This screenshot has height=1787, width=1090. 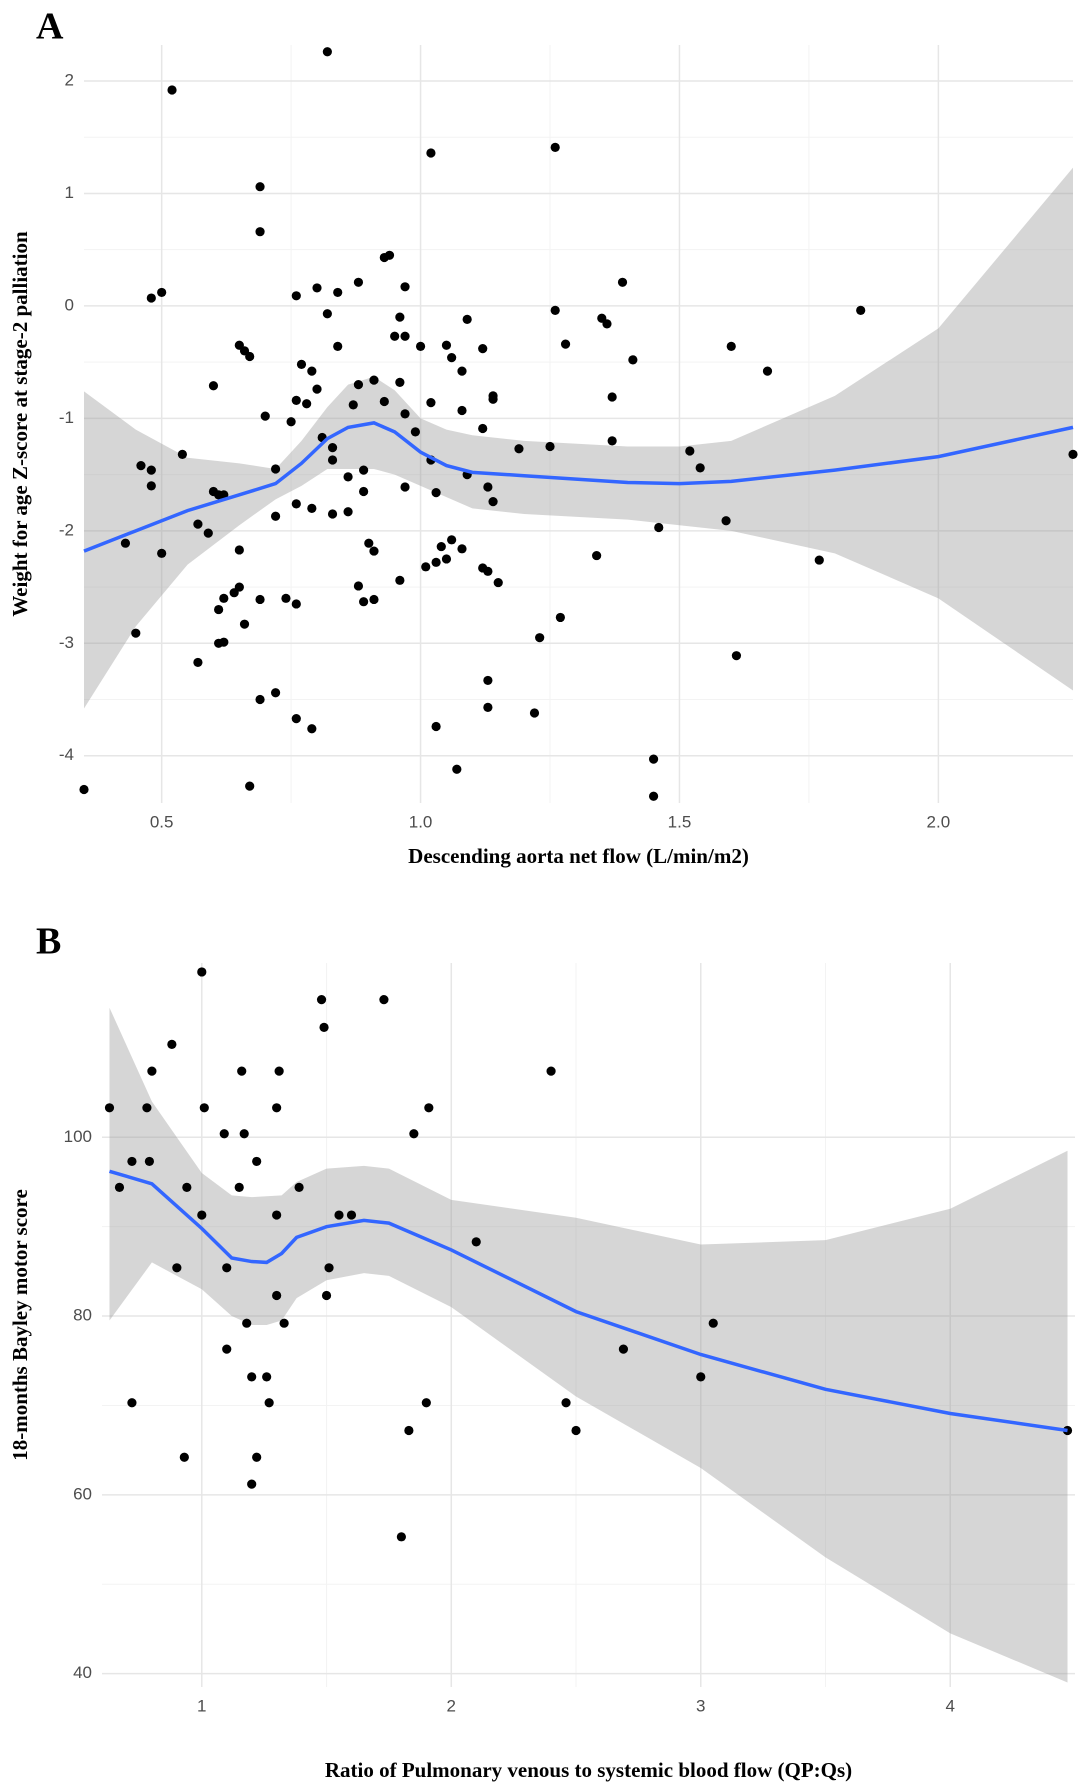 What do you see at coordinates (82, 1315) in the screenshot?
I see `y-tick-label: 80` at bounding box center [82, 1315].